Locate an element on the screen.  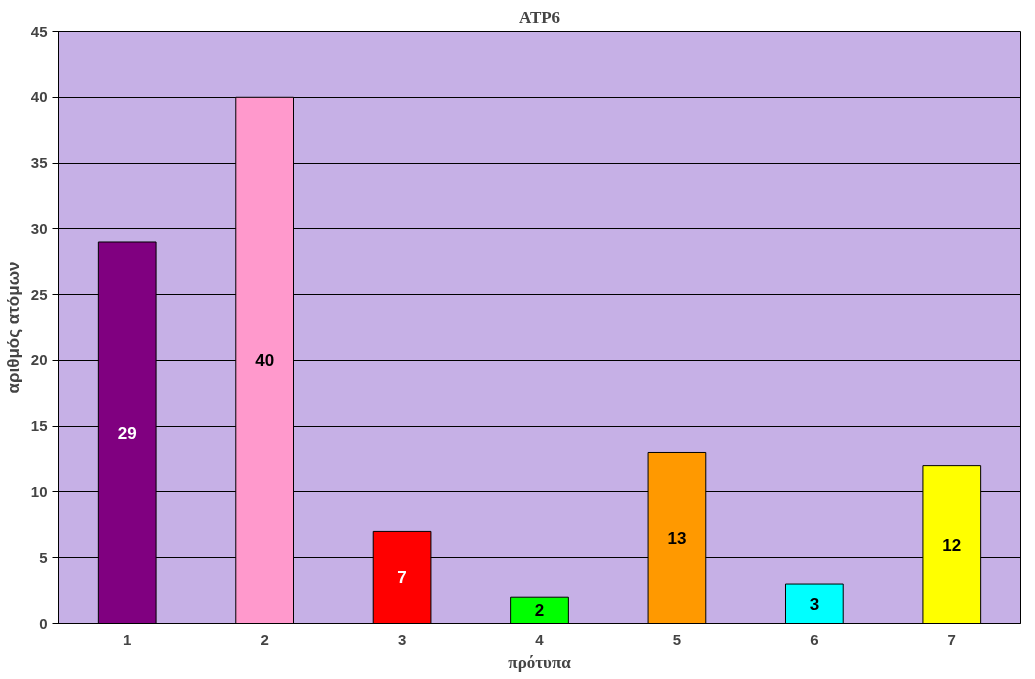
data-label: 40 is located at coordinates (265, 361).